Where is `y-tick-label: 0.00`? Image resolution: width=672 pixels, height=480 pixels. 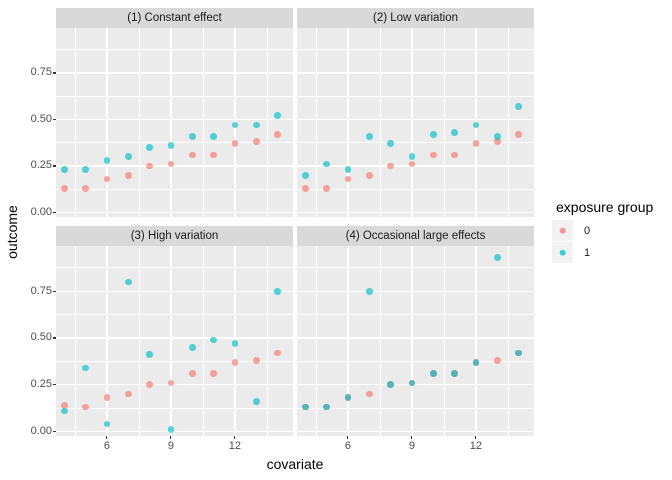 y-tick-label: 0.00 is located at coordinates (41, 430).